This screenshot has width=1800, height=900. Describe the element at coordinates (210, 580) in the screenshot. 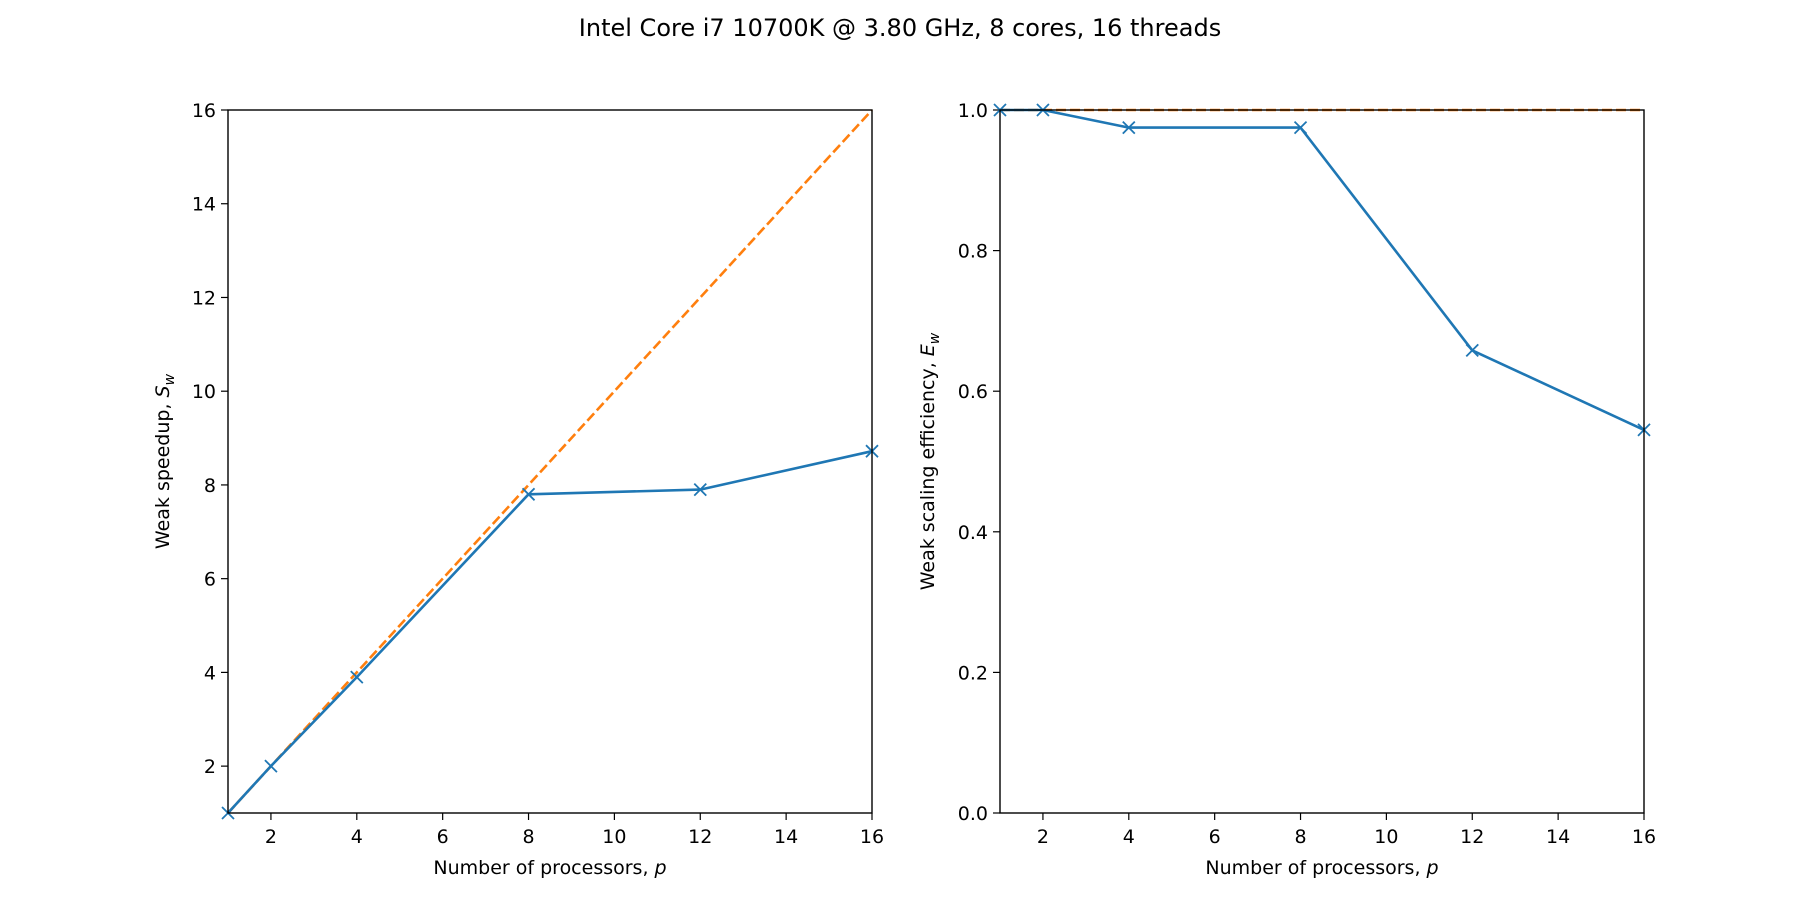

I see `chart1-y-tick-label: 6` at that location.